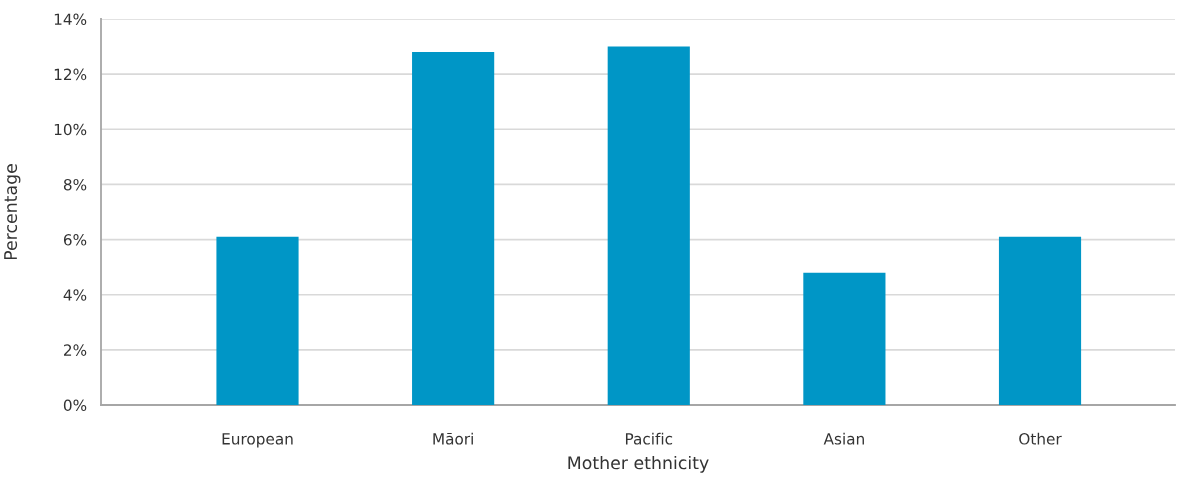  Describe the element at coordinates (75, 240) in the screenshot. I see `y-tick-label: 6%` at that location.